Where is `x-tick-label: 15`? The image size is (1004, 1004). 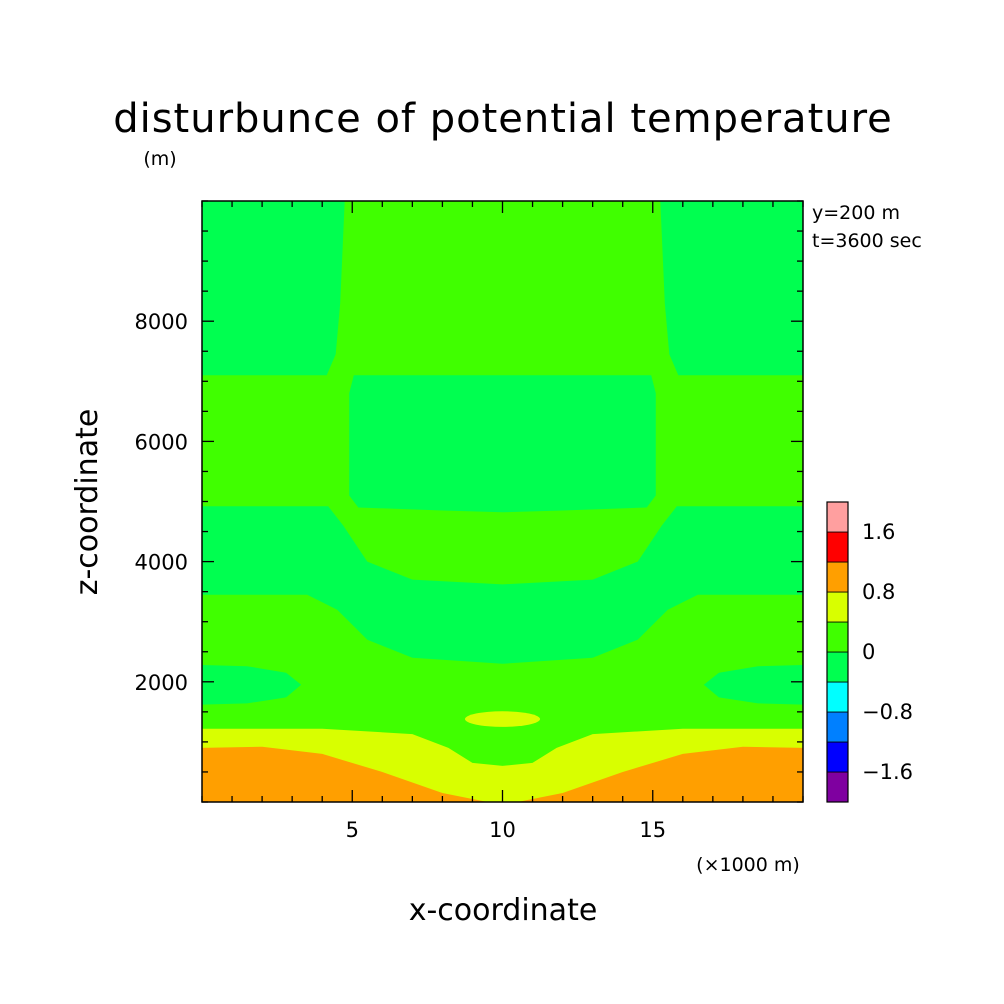 x-tick-label: 15 is located at coordinates (652, 830).